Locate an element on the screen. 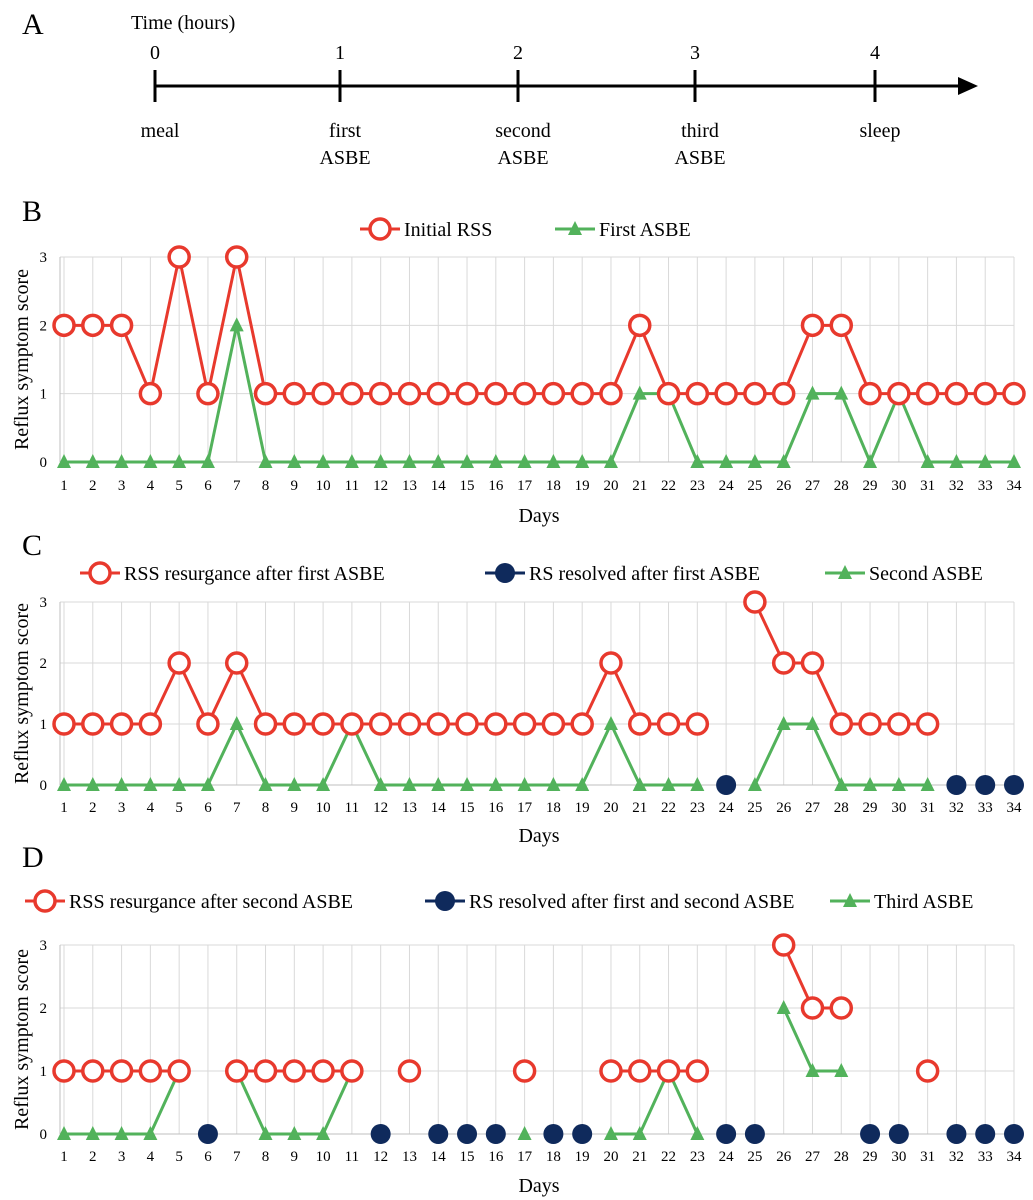 Image resolution: width=1033 pixels, height=1200 pixels. timeline-event-label: ASBE is located at coordinates (344, 158).